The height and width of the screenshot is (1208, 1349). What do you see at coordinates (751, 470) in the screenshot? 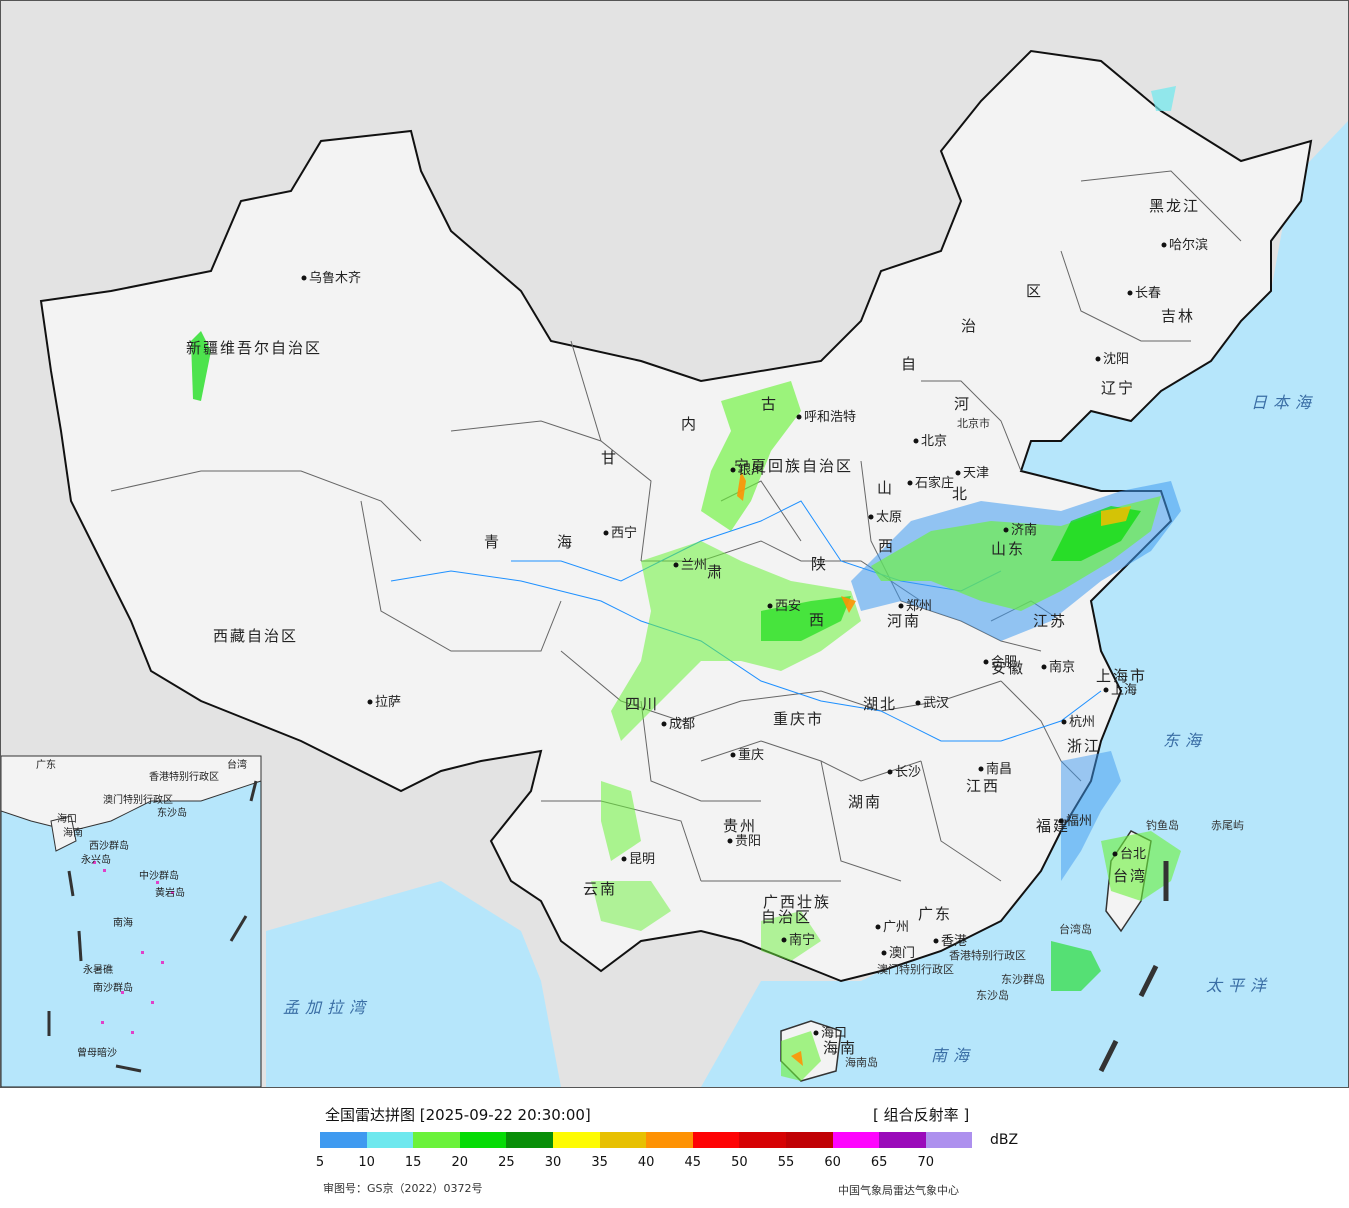
I see `city-label: 银川` at bounding box center [751, 470].